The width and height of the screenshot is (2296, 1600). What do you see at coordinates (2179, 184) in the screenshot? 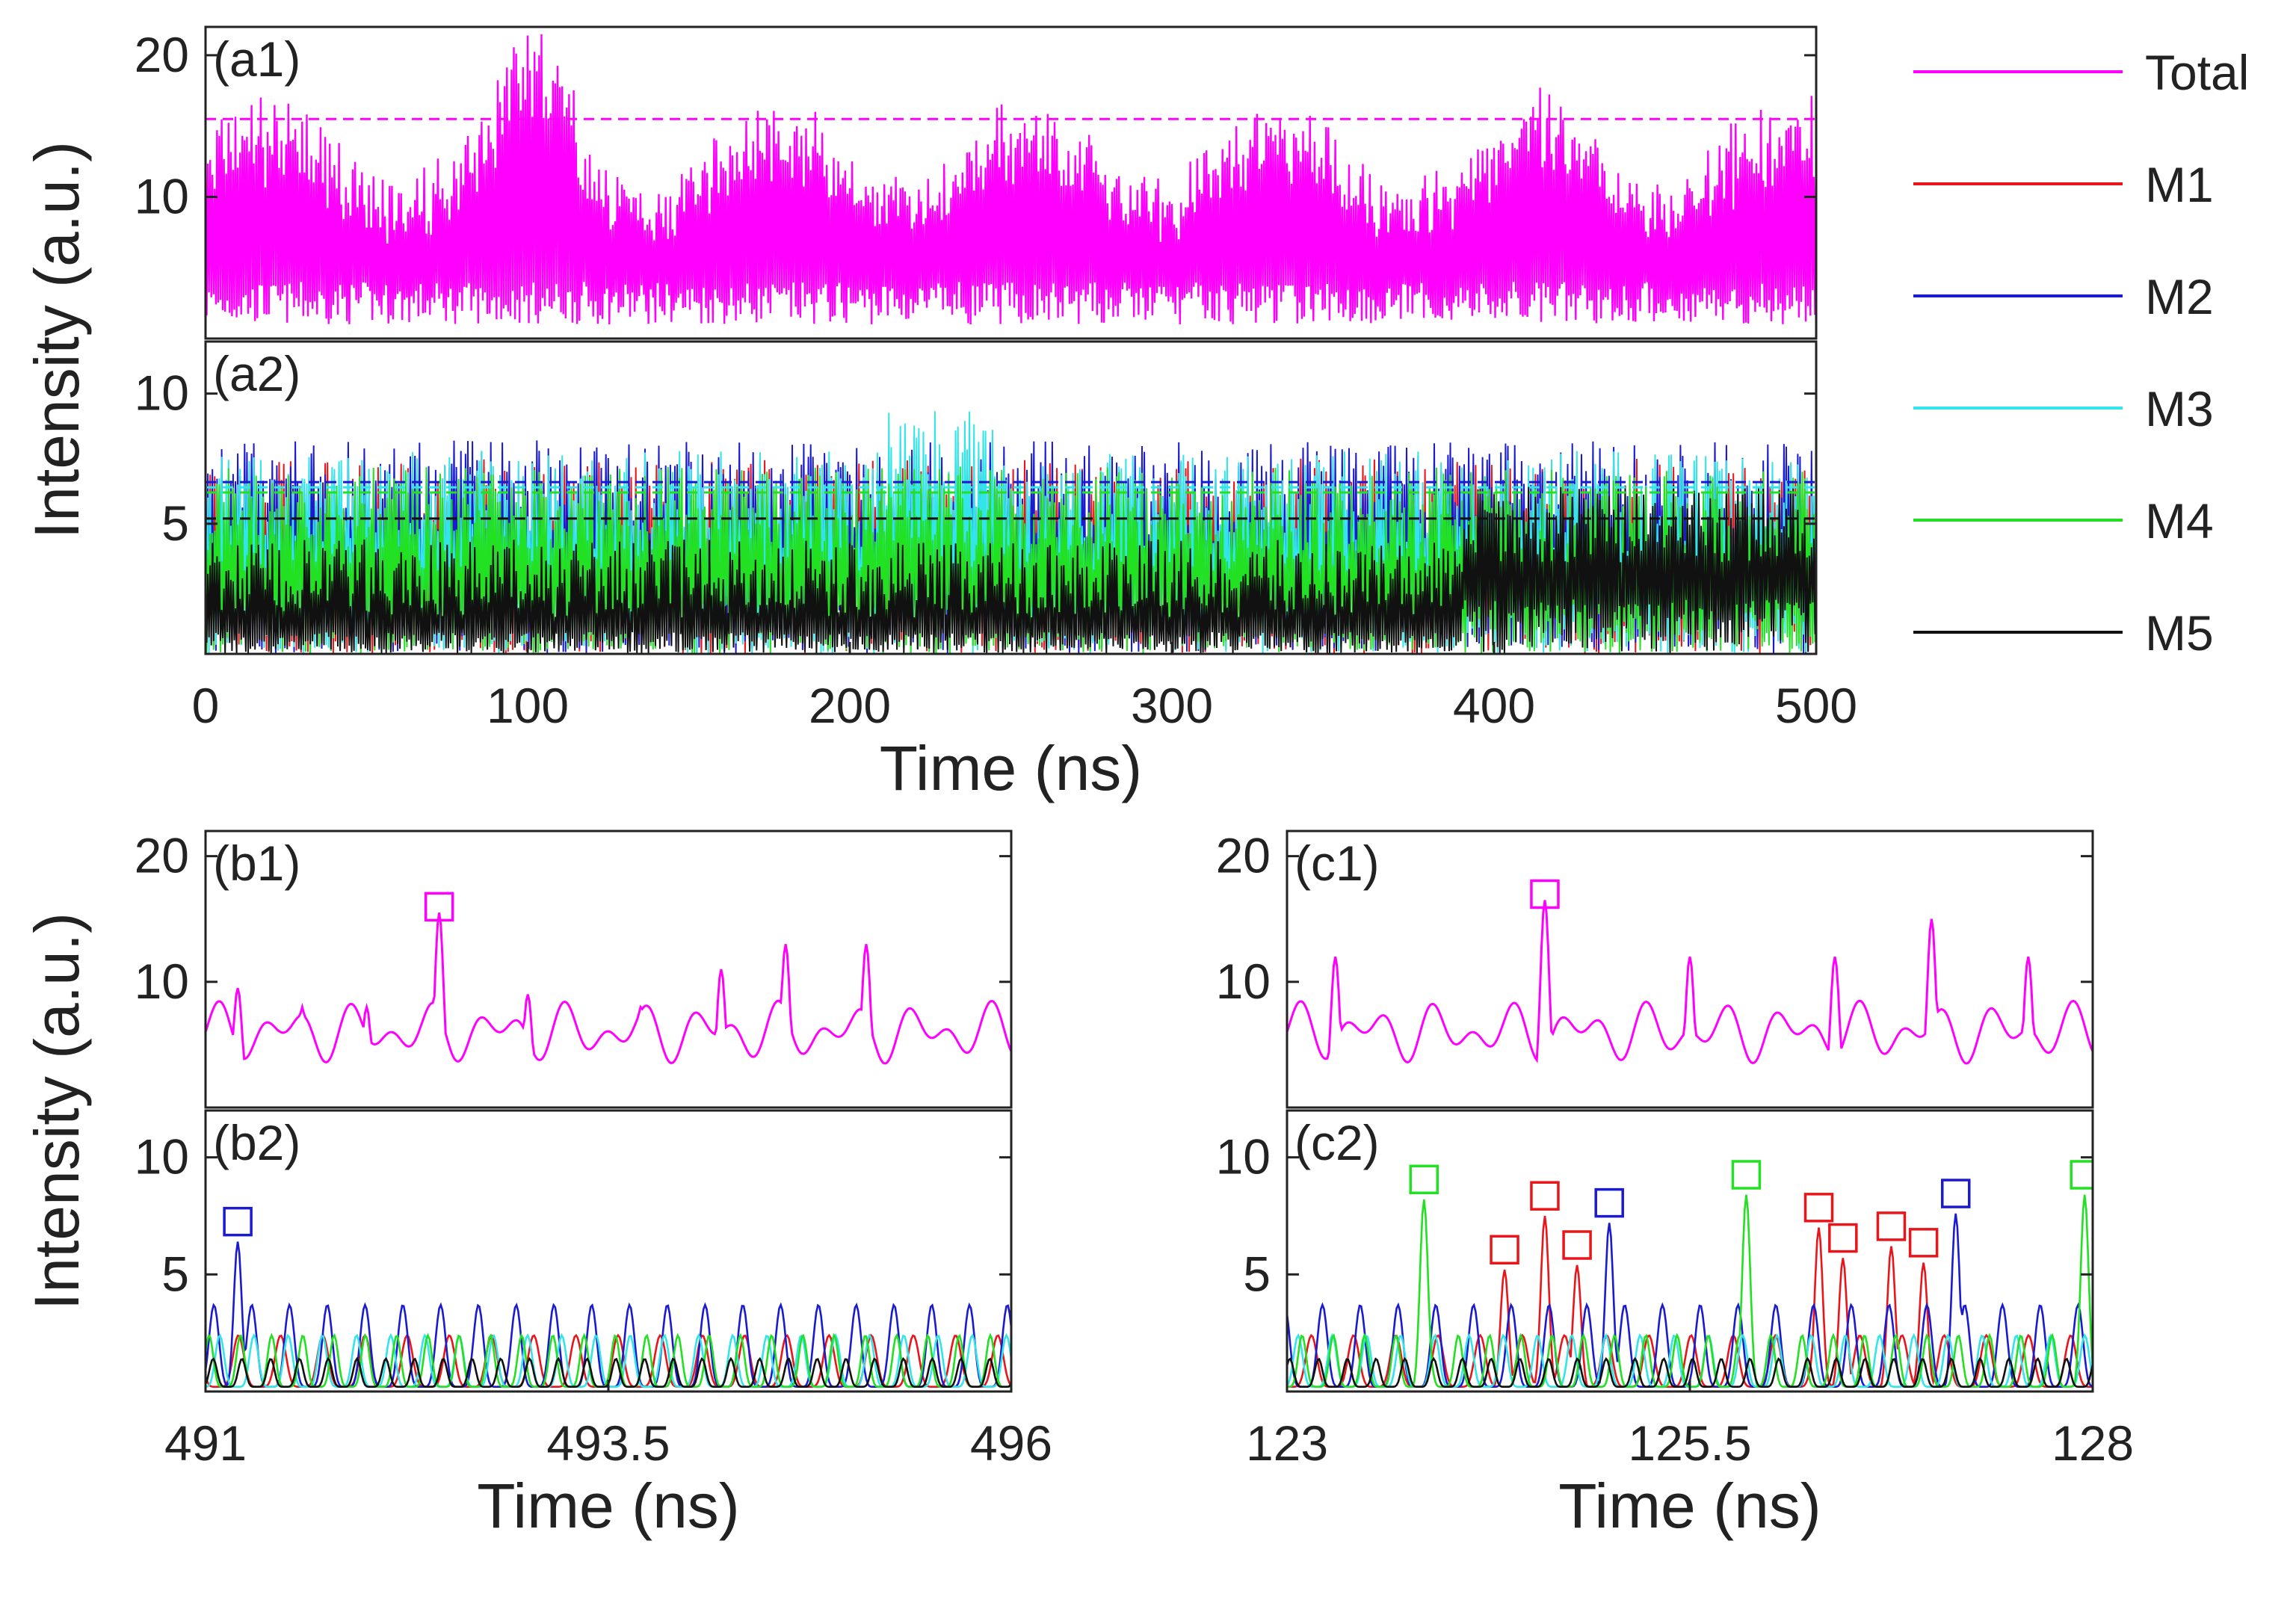
I see `legend-label: M1` at bounding box center [2179, 184].